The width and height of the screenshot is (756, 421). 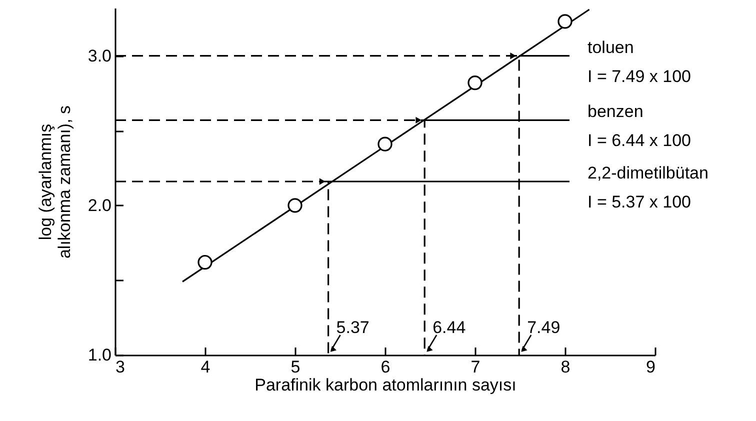 What do you see at coordinates (353, 327) in the screenshot?
I see `annotation: 5.37` at bounding box center [353, 327].